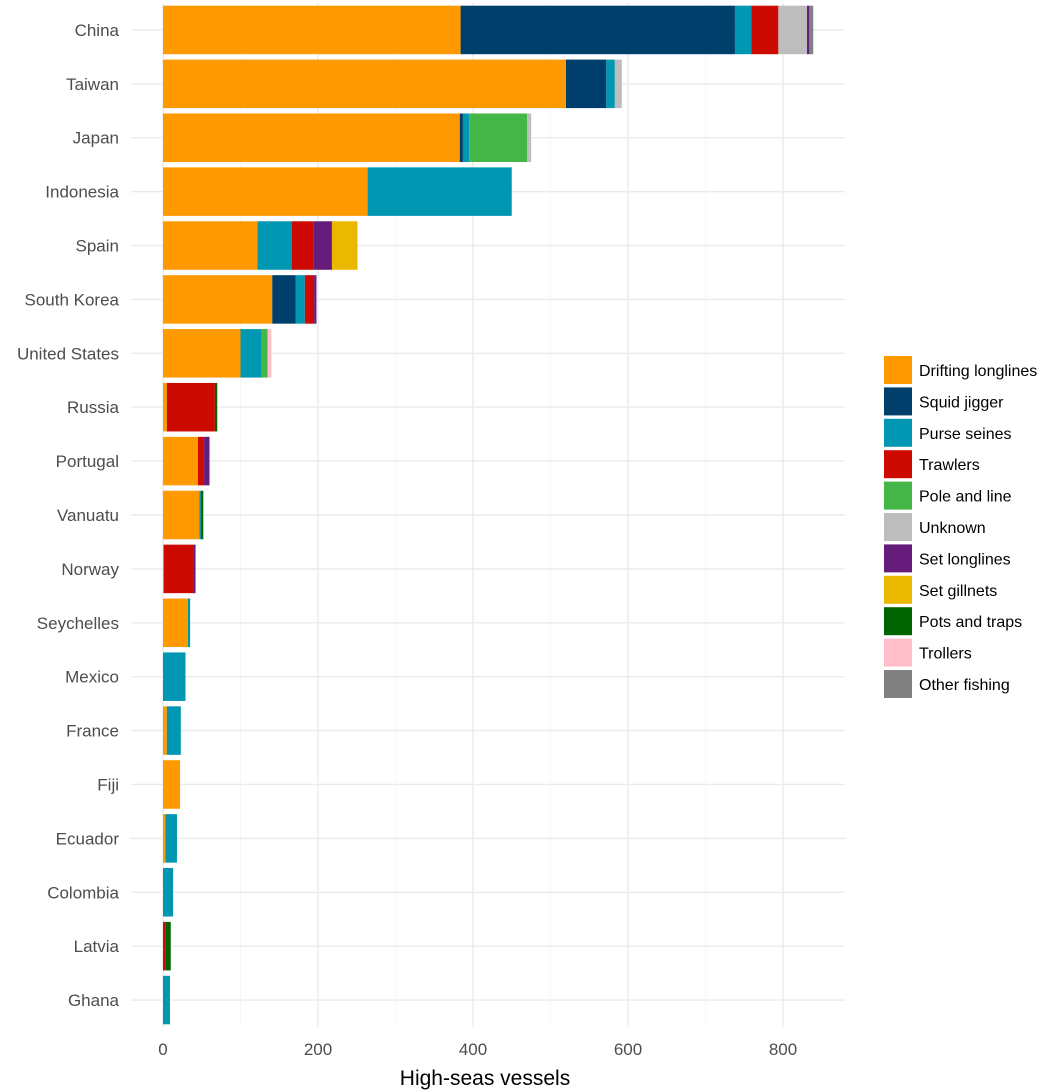  Describe the element at coordinates (162, 1049) in the screenshot. I see `x-tick-label: 0` at that location.